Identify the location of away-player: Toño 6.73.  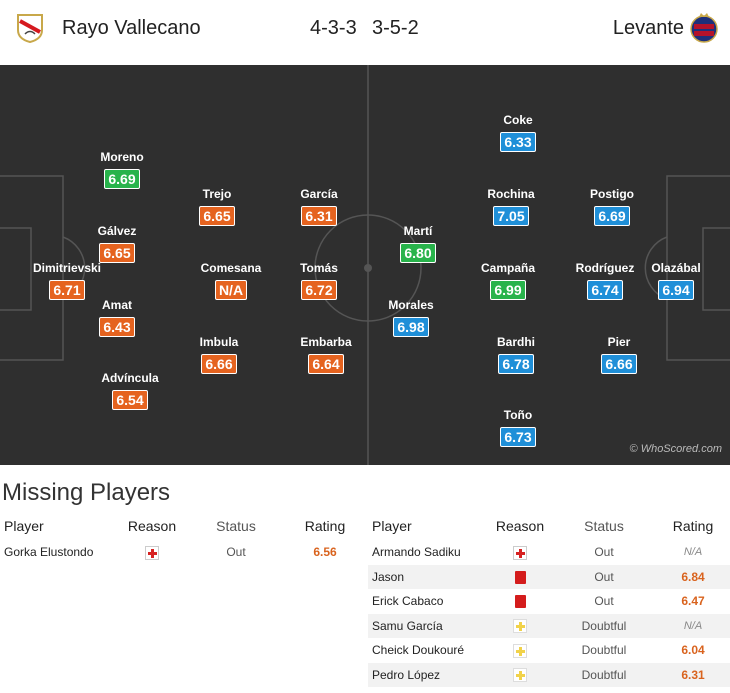
(518, 427).